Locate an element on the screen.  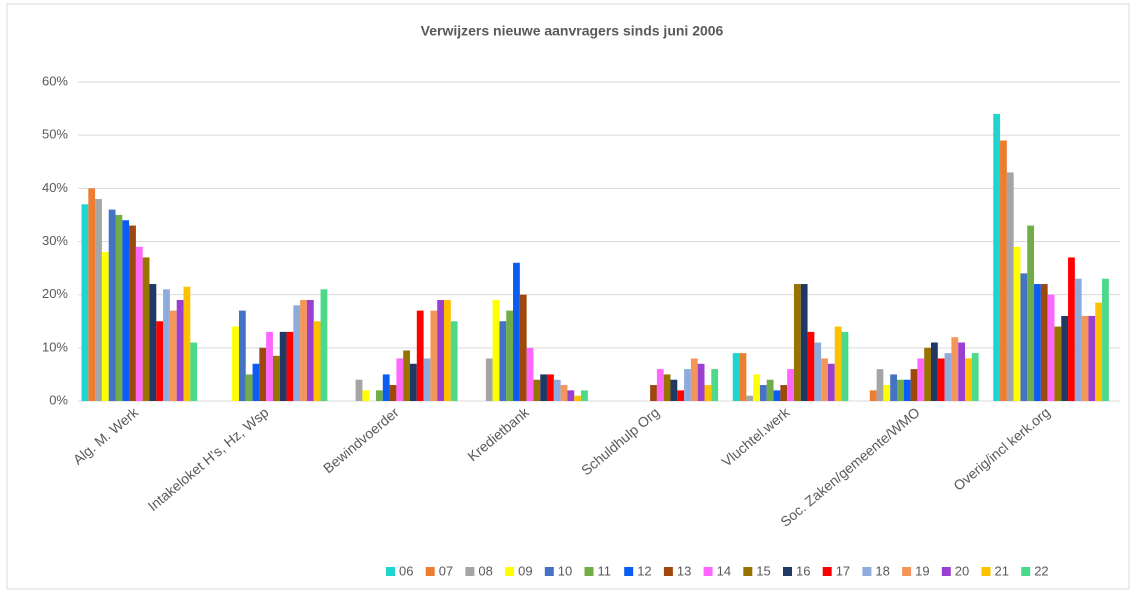
y-tick-label: 10% is located at coordinates (55, 346).